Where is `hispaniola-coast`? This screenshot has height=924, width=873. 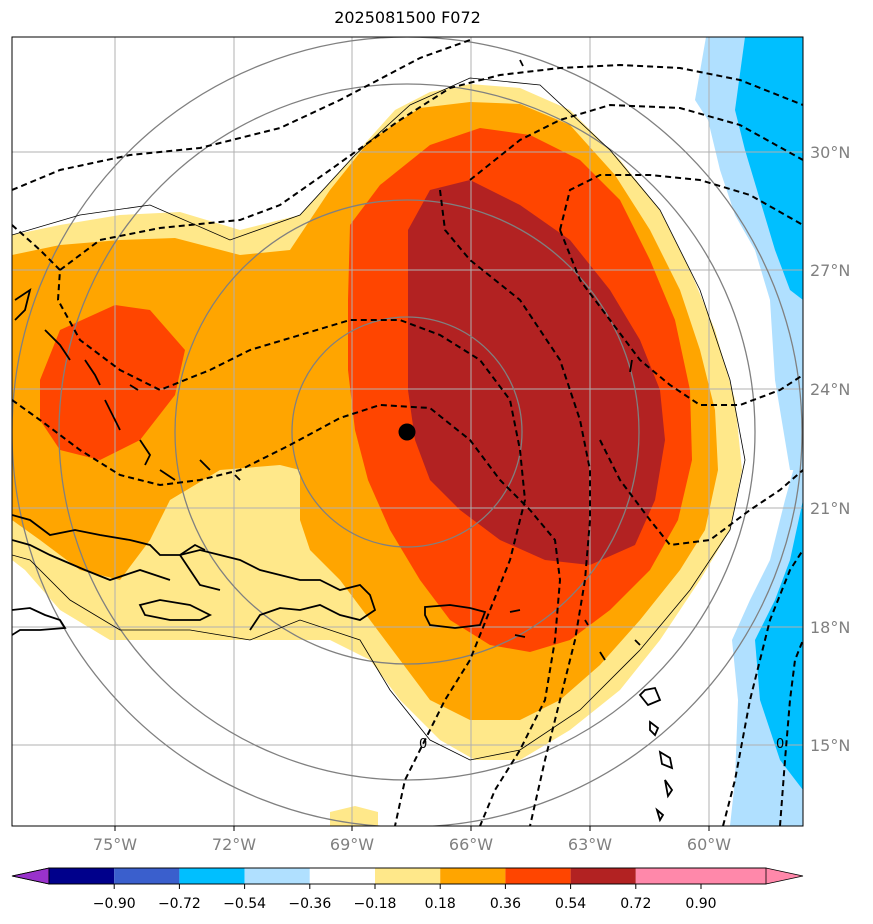
hispaniola-coast is located at coordinates (278, 590).